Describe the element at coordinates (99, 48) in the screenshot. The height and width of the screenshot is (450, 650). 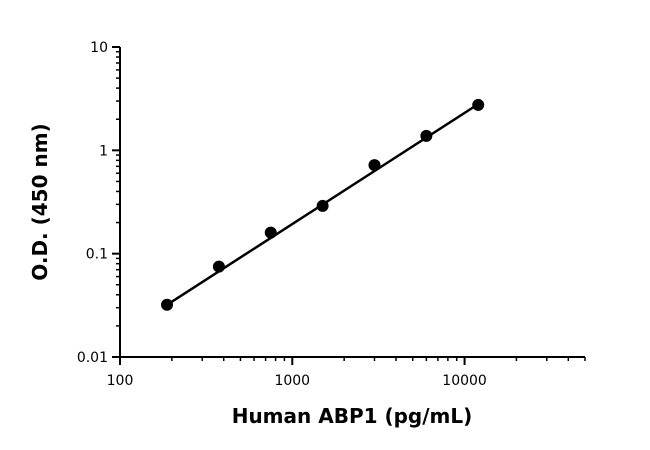
I see `y-tick-label: 10` at that location.